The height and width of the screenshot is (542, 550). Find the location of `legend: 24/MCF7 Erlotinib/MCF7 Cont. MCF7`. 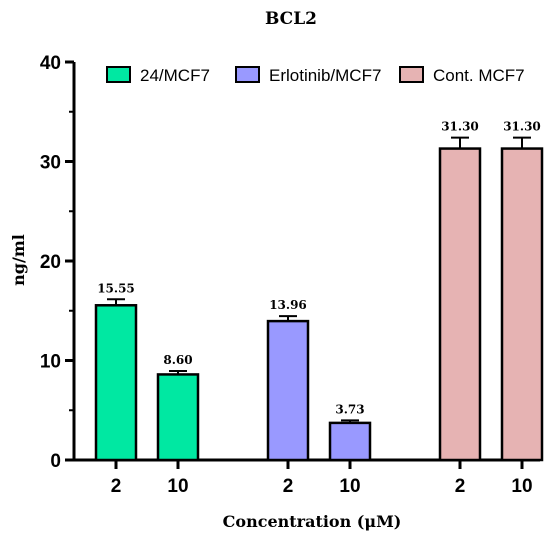

legend: 24/MCF7 Erlotinib/MCF7 Cont. MCF7 is located at coordinates (315, 75).